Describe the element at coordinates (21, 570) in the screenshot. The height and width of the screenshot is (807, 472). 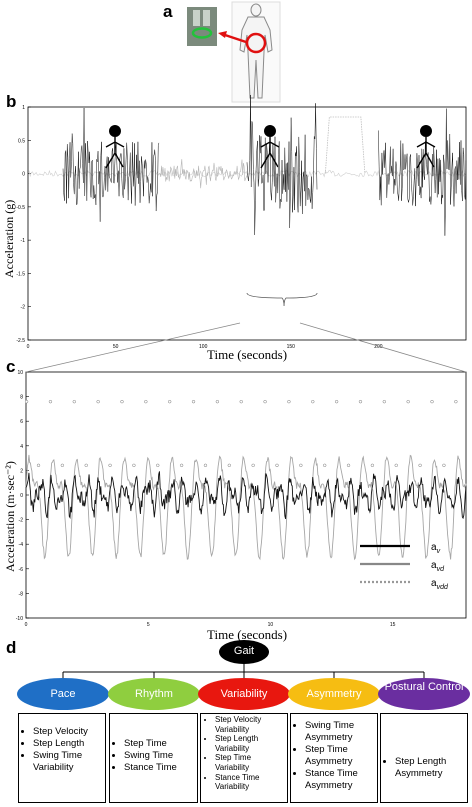
I see `c-y-tick-label: -6` at that location.